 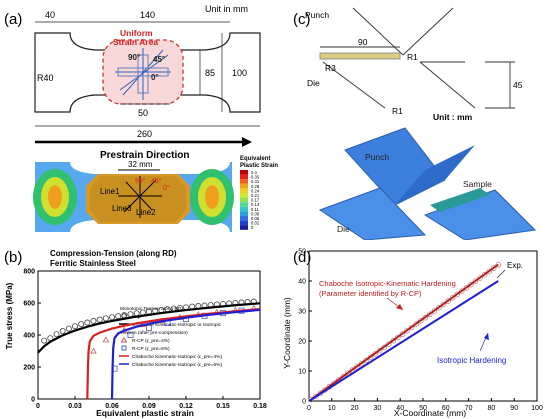 What do you see at coordinates (124, 340) in the screenshot?
I see `legend-rcp4-marker` at bounding box center [124, 340].